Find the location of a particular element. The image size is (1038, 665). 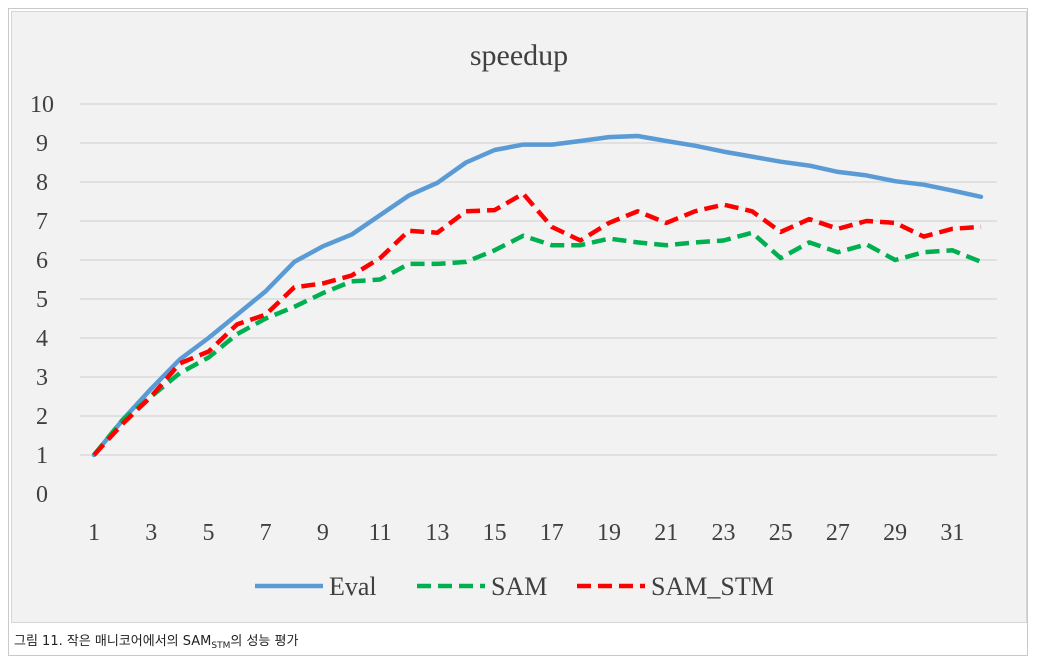

x-tick-label: 21 is located at coordinates (666, 533).